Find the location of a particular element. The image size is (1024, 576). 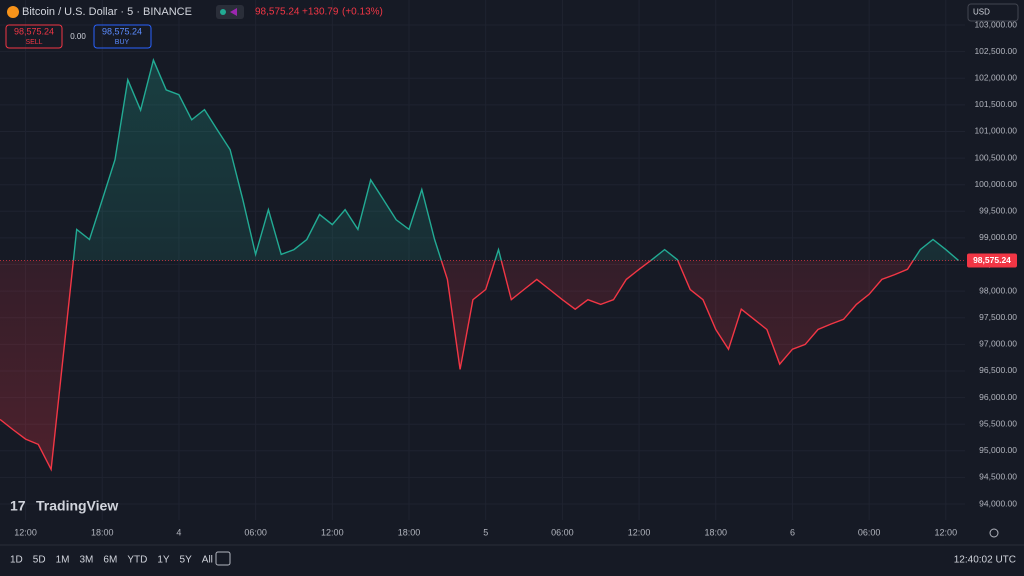

logo: TradingView is located at coordinates (77, 506).